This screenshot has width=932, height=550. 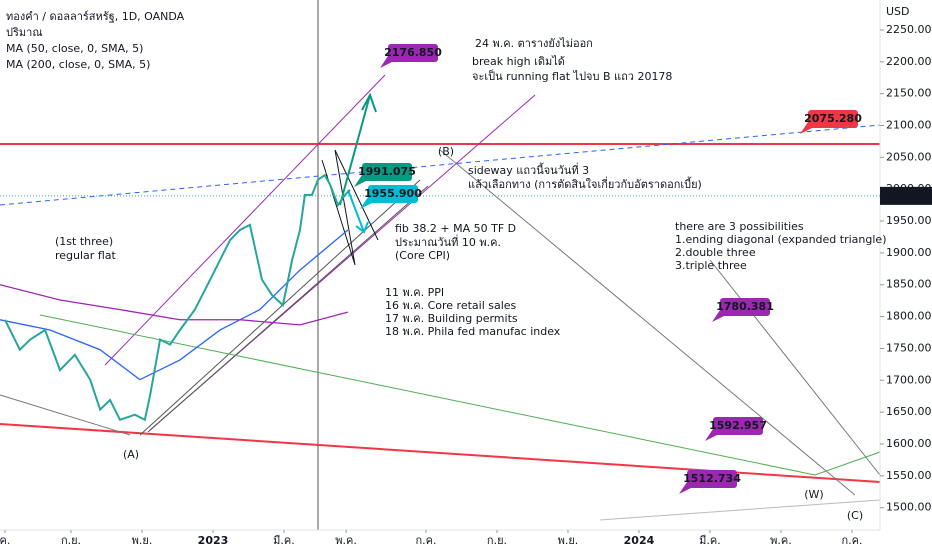 I want to click on wave-label: (B), so click(x=446, y=151).